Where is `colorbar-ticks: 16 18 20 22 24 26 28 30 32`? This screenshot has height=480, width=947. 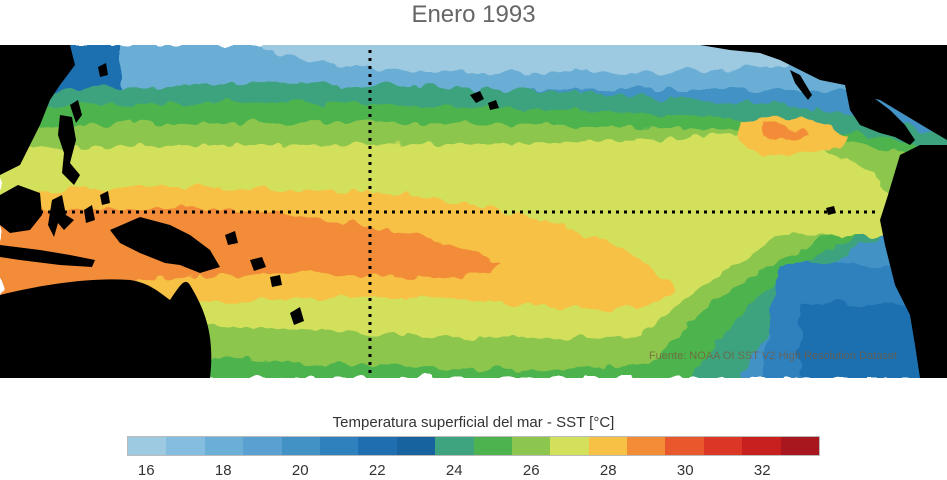
colorbar-ticks: 16 18 20 22 24 26 28 30 32 is located at coordinates (473, 471).